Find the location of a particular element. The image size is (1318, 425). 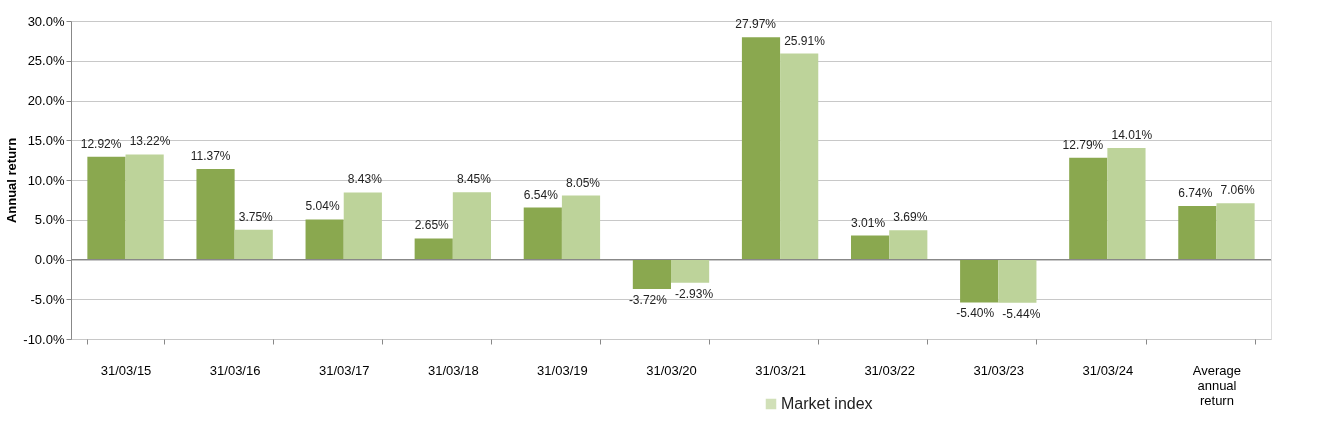

data-label: -5.40% is located at coordinates (975, 313).